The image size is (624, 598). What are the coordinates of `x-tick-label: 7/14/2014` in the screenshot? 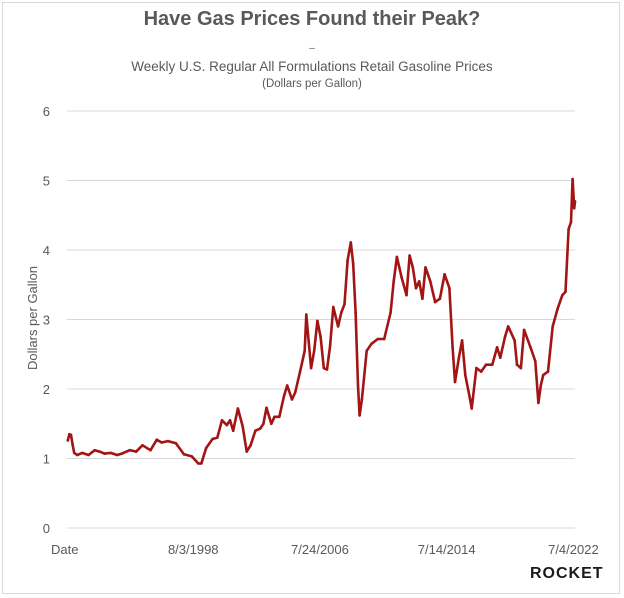 It's located at (447, 549).